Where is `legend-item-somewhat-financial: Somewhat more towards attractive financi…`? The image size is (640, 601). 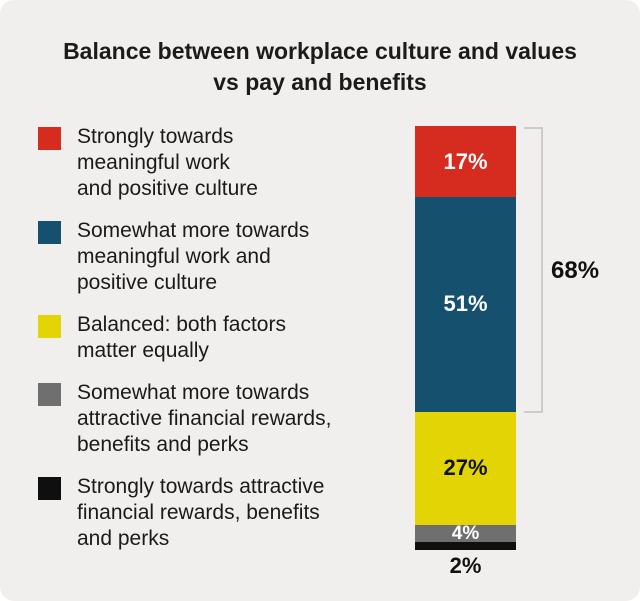 legend-item-somewhat-financial: Somewhat more towards attractive financi… is located at coordinates (218, 419).